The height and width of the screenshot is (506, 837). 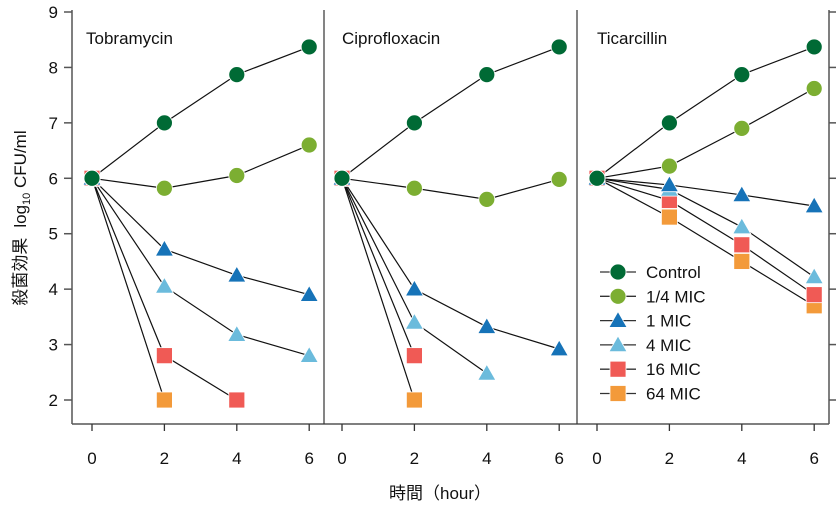 What do you see at coordinates (53, 400) in the screenshot?
I see `y-tick-label: 2` at bounding box center [53, 400].